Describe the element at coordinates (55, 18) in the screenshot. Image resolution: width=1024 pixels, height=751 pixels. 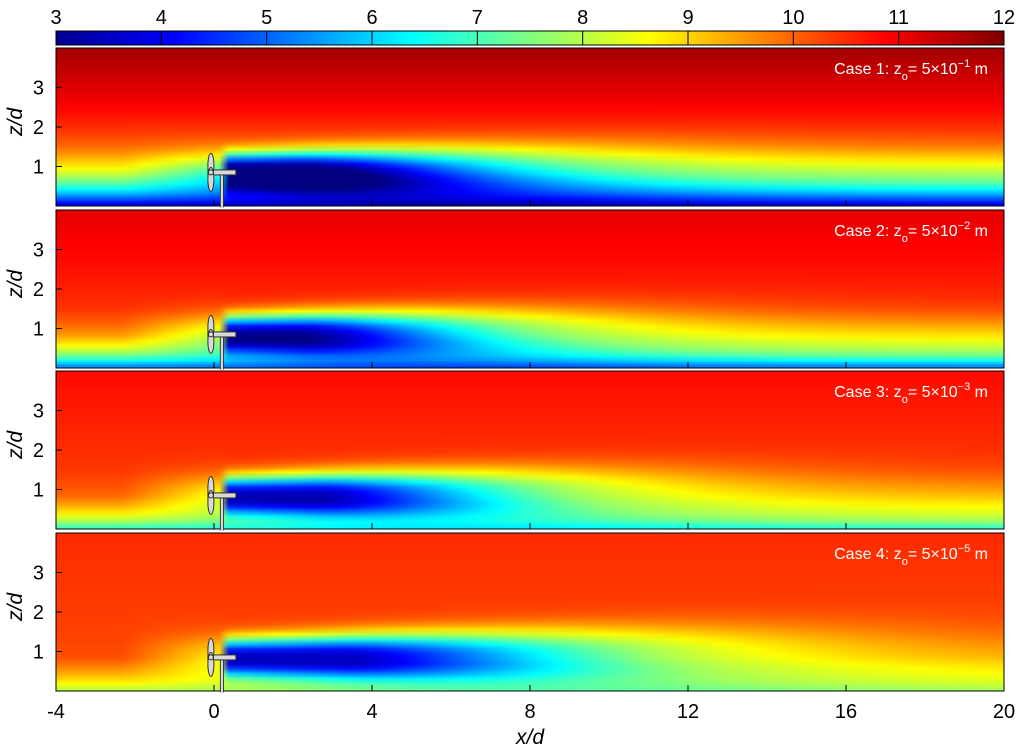
I see `colorbar-tick-label: 3` at that location.